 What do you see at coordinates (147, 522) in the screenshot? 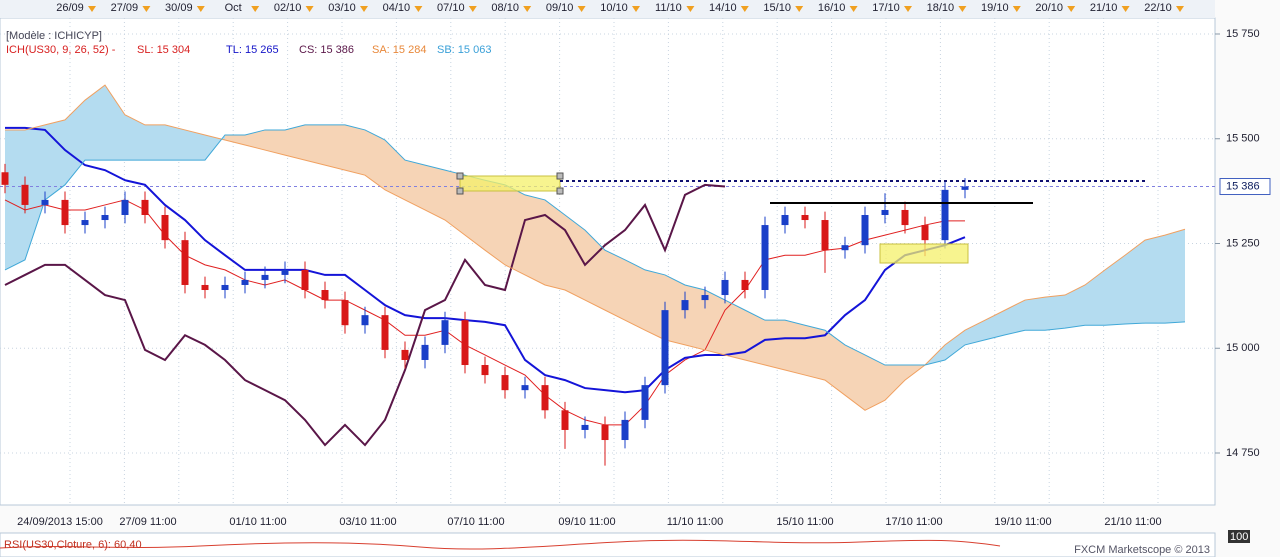
I see `bottom-date-label: 27/09 11:00` at bounding box center [147, 522].